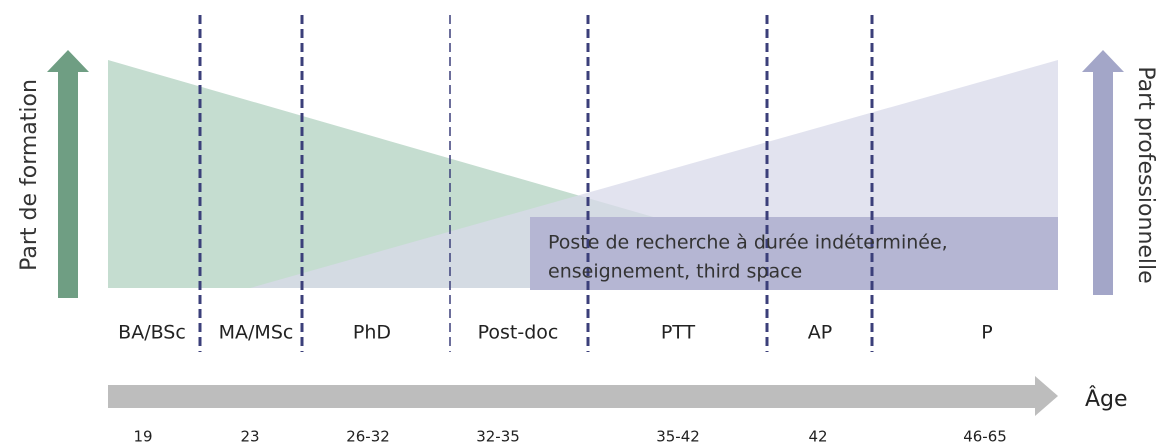 This screenshot has height=446, width=1162. What do you see at coordinates (518, 333) in the screenshot?
I see `stage-label: Post-doc` at bounding box center [518, 333].